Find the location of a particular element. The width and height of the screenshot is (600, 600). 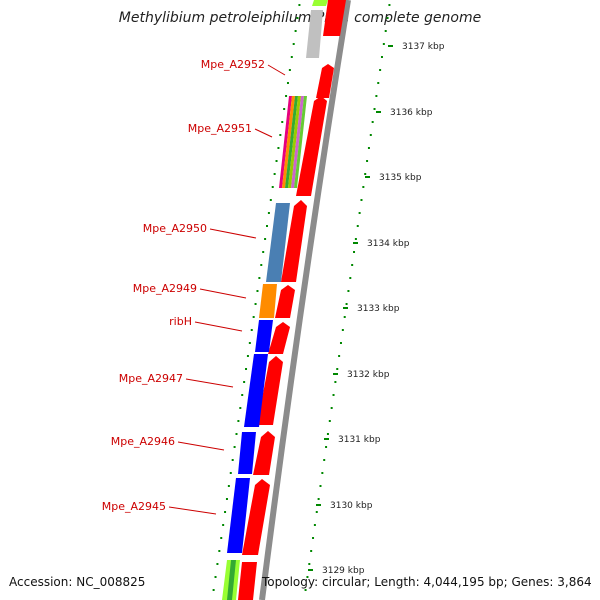

scale-label: 3133 kbp is located at coordinates (378, 309).